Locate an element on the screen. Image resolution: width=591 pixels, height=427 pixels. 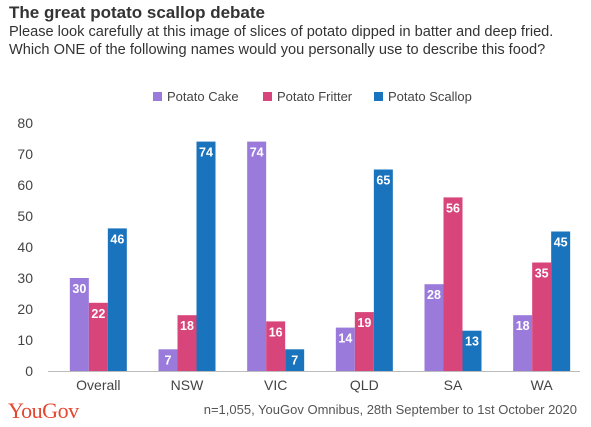
y-tick-label: 70 is located at coordinates (25, 154).